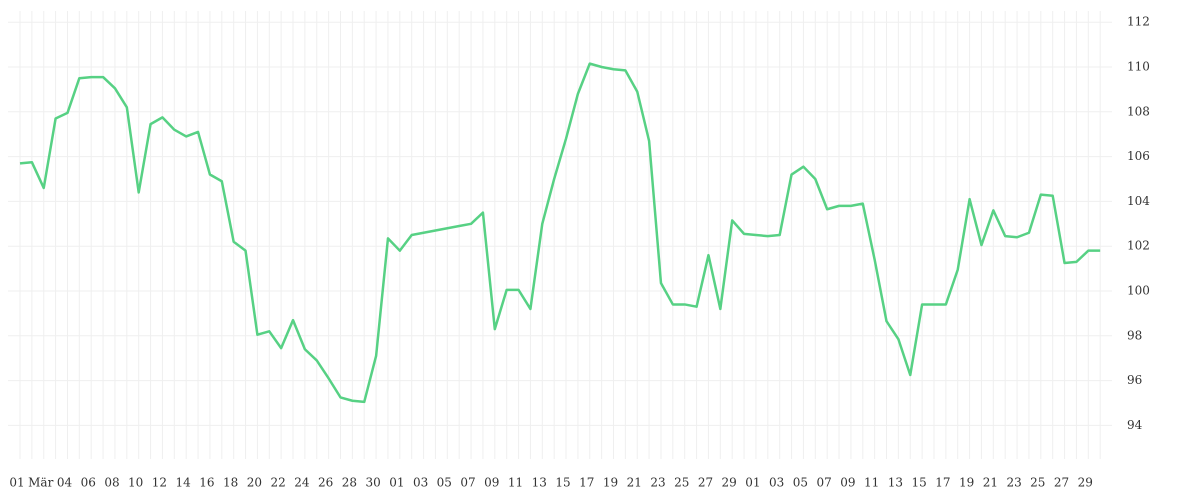 This screenshot has height=500, width=1200. I want to click on x-tick-label: 30, so click(372, 483).